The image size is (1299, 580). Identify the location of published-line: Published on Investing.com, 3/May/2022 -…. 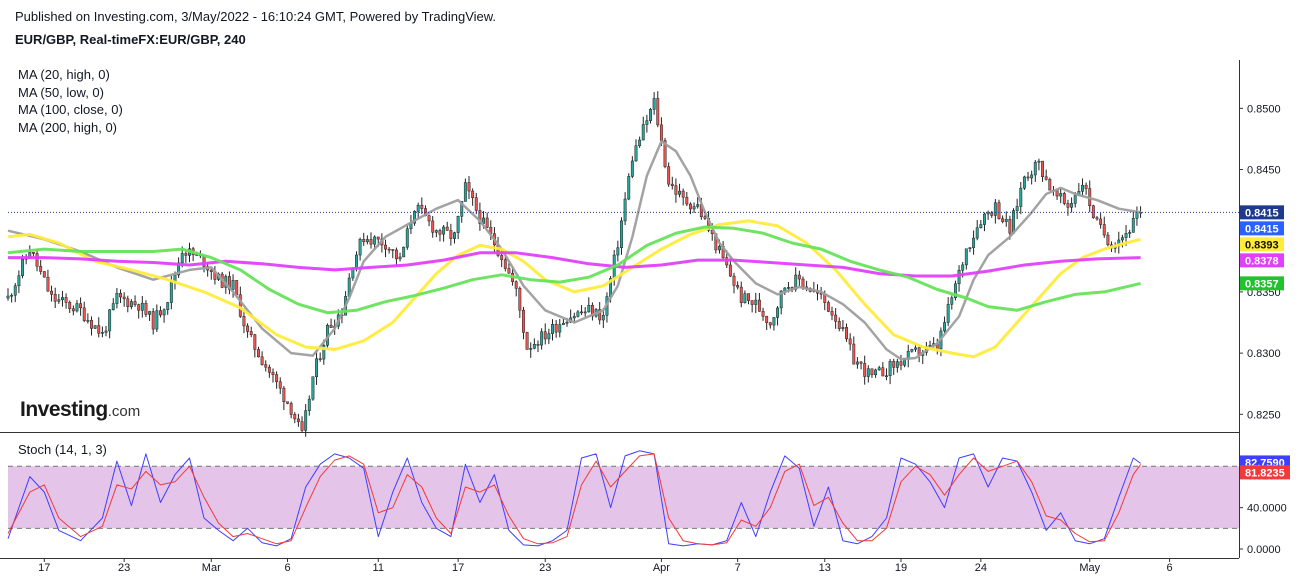
(256, 16).